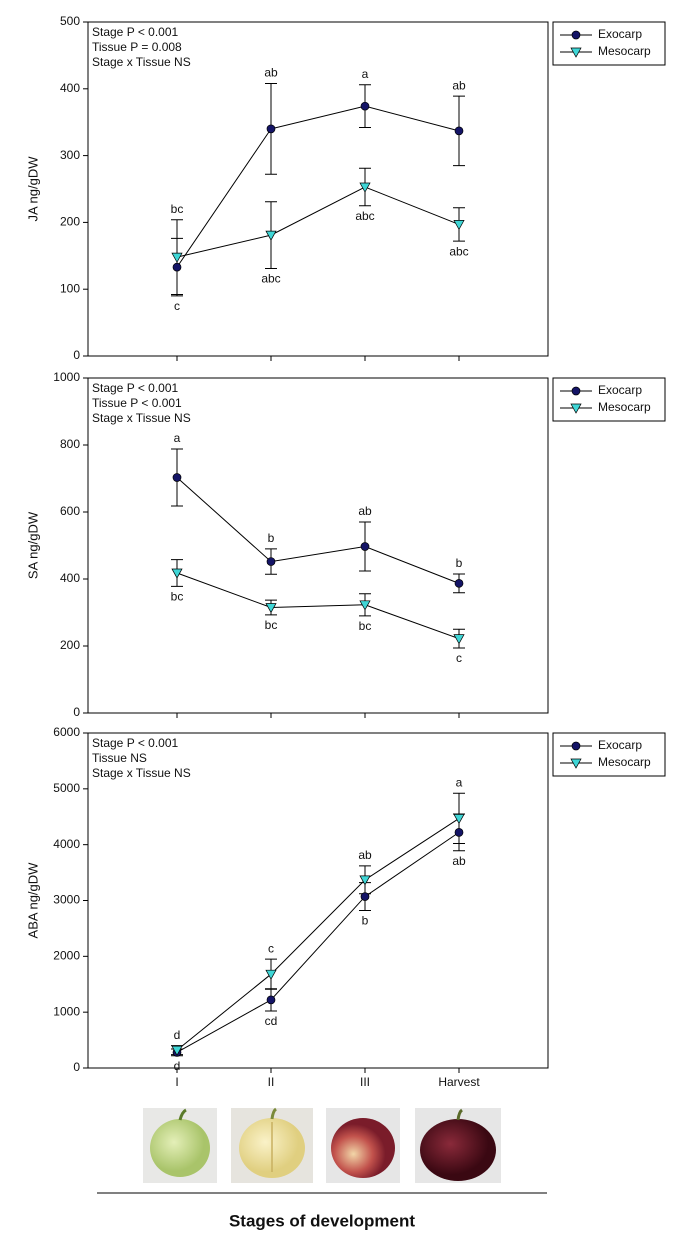 This screenshot has height=1257, width=685. Describe the element at coordinates (66, 900) in the screenshot. I see `y-tick-label: 3000` at that location.